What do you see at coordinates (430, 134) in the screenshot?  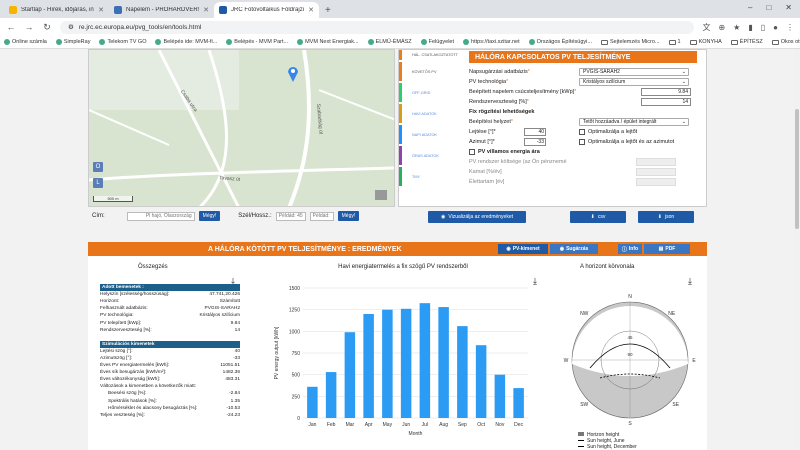 I see `tab-daily: NAPI ADATOK` at bounding box center [430, 134].